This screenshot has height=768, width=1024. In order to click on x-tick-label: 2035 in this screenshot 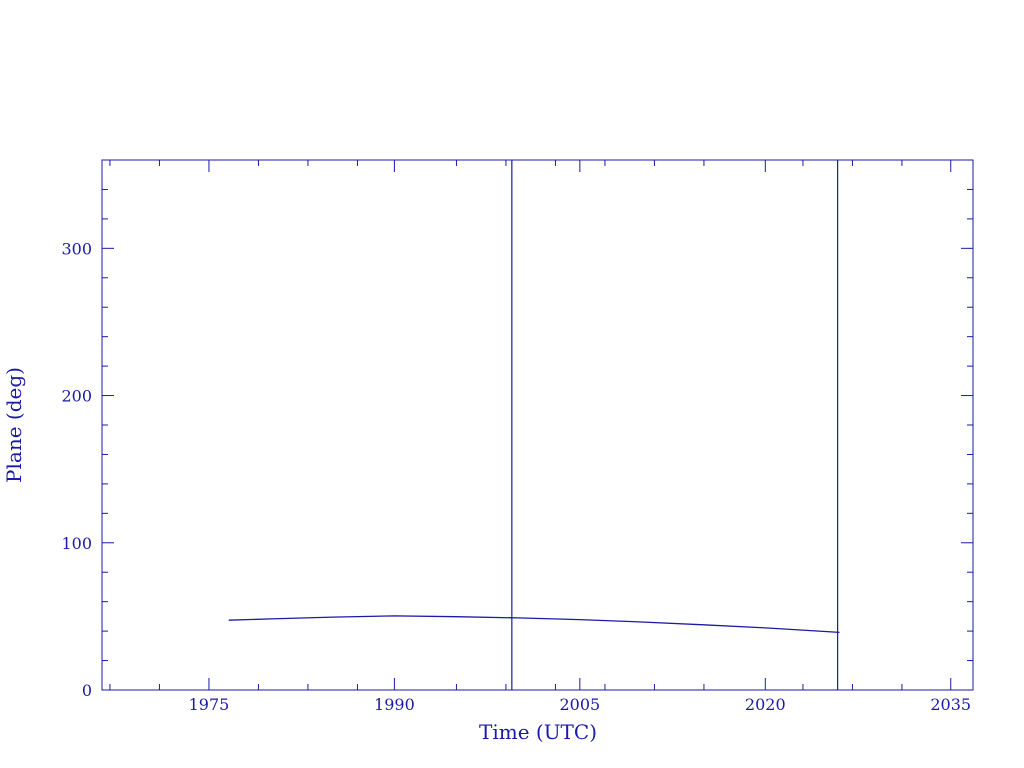, I will do `click(950, 704)`.